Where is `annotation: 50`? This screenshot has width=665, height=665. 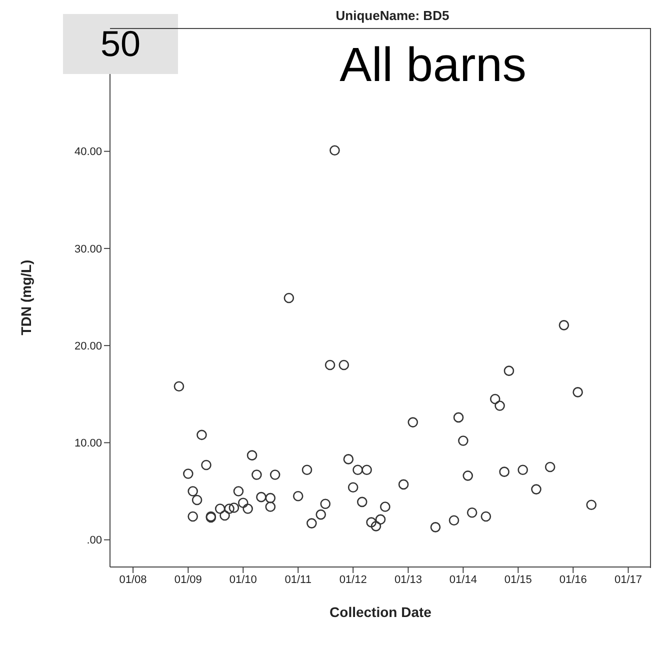 annotation: 50 is located at coordinates (120, 44).